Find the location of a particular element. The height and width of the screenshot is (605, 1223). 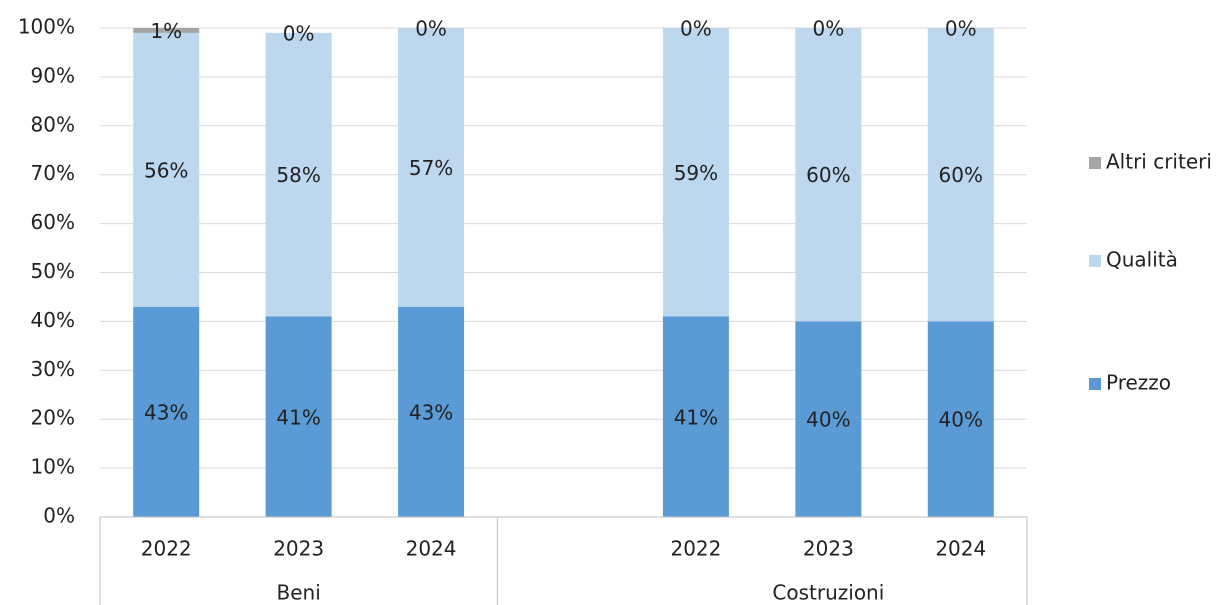

y-tick-label: 30% is located at coordinates (53, 369).